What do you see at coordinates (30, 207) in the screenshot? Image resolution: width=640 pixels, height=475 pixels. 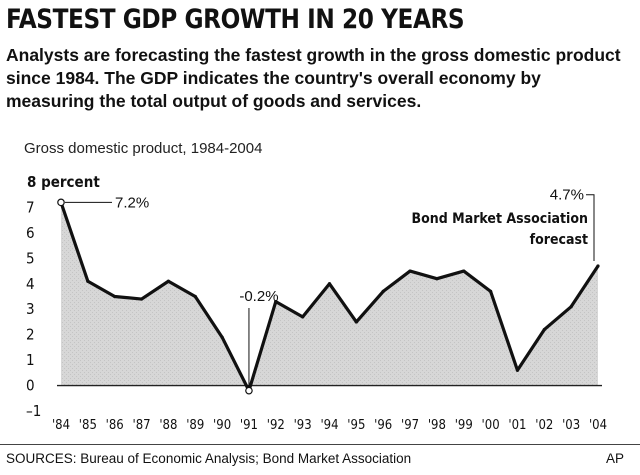 I see `y-tick-label: 7` at bounding box center [30, 207].